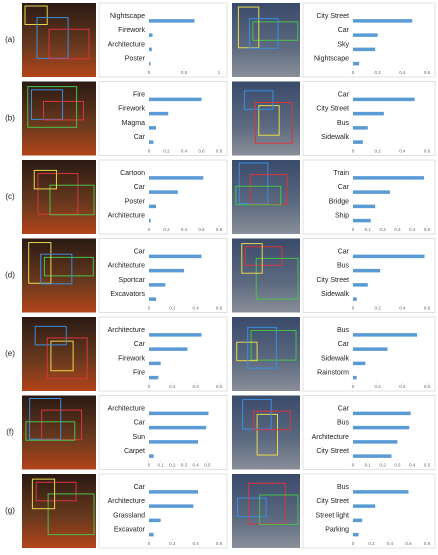  I want to click on category-label: Firework, so click(131, 30).